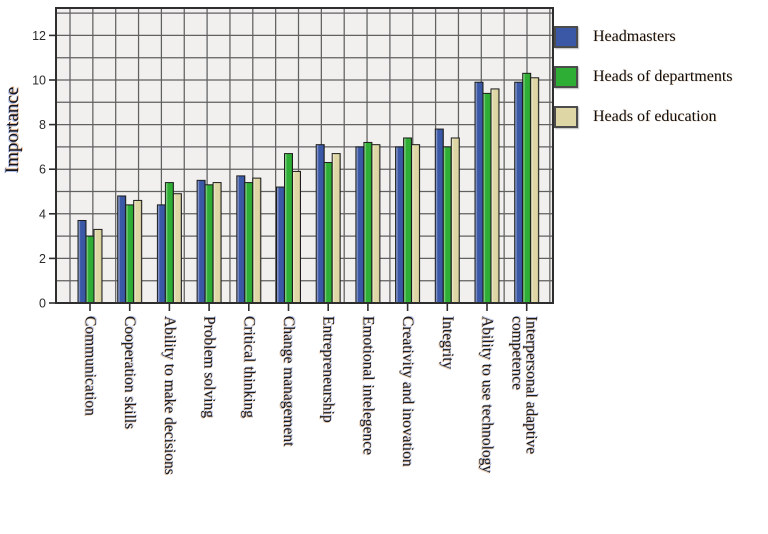 Image resolution: width=768 pixels, height=534 pixels. What do you see at coordinates (12, 130) in the screenshot?
I see `y-axis-title: Importance` at bounding box center [12, 130].